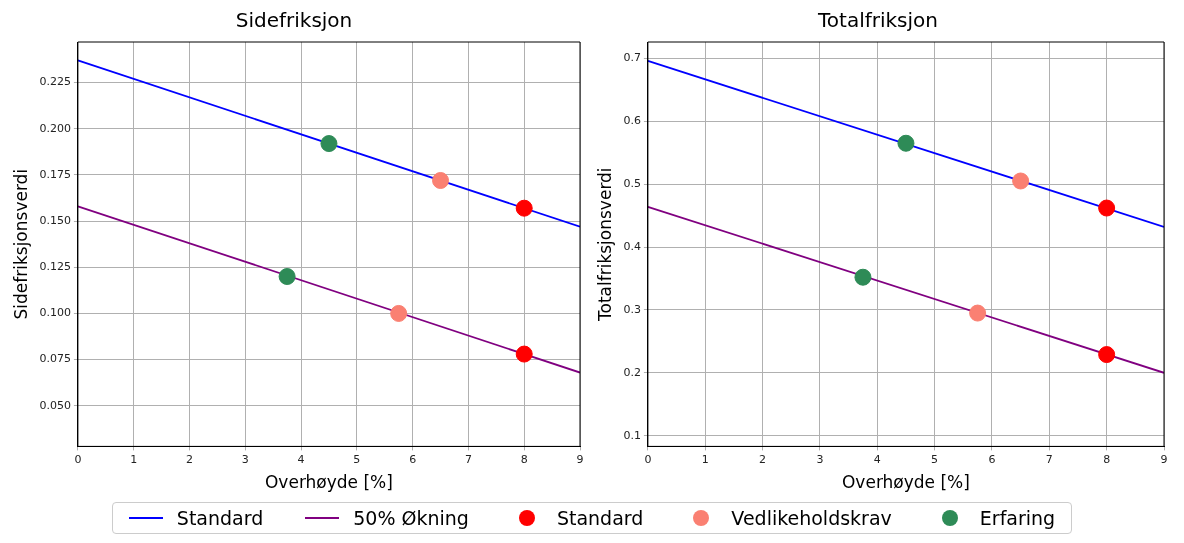 The width and height of the screenshot is (1184, 543). Describe the element at coordinates (55, 313) in the screenshot. I see `y-tick-label: 0.100` at that location.